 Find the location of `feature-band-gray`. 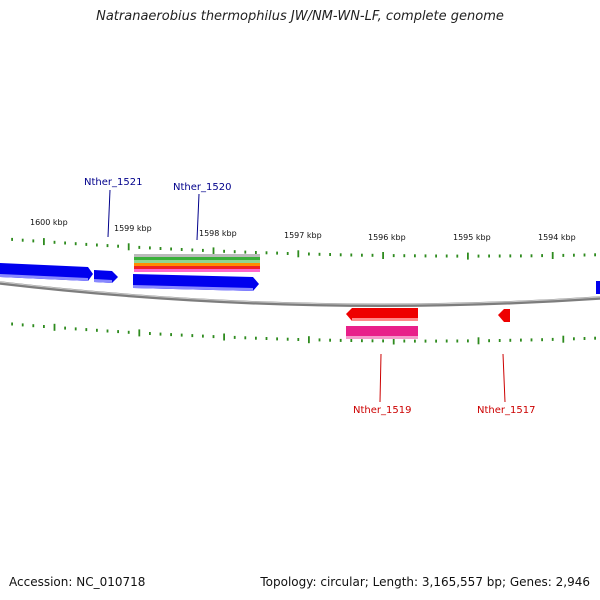

feature-band-gray is located at coordinates (197, 255).